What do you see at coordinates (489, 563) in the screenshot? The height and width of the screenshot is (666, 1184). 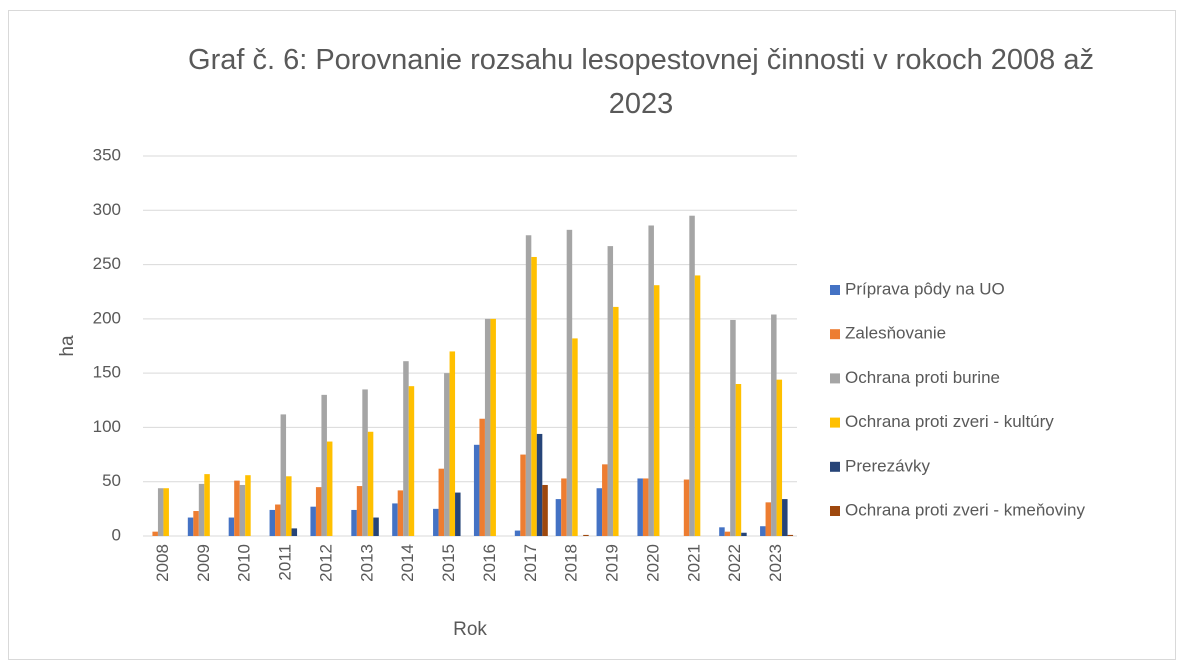 I see `x-tick-label: 2016` at bounding box center [489, 563].